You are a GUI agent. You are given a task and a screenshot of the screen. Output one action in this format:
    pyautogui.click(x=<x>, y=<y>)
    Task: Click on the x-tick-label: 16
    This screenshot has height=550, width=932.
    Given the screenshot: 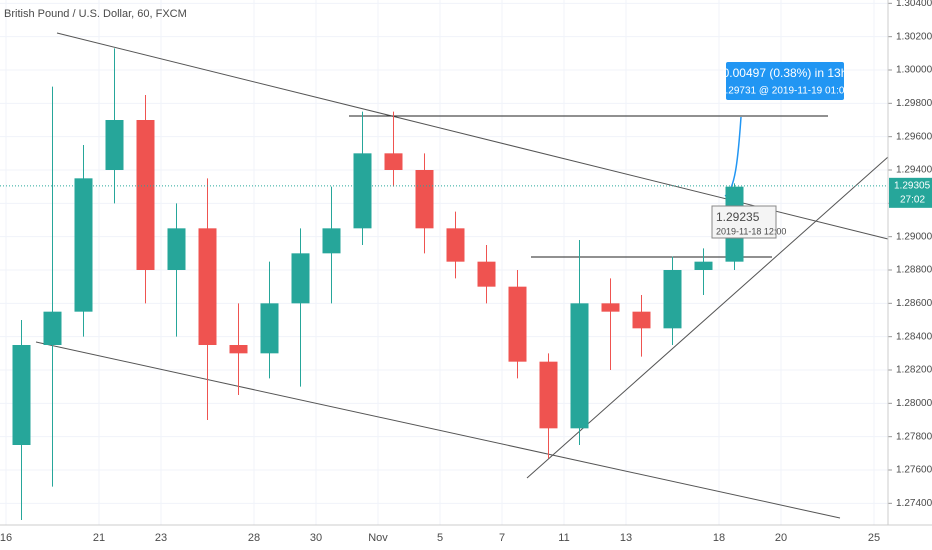 What is the action you would take?
    pyautogui.click(x=6, y=538)
    